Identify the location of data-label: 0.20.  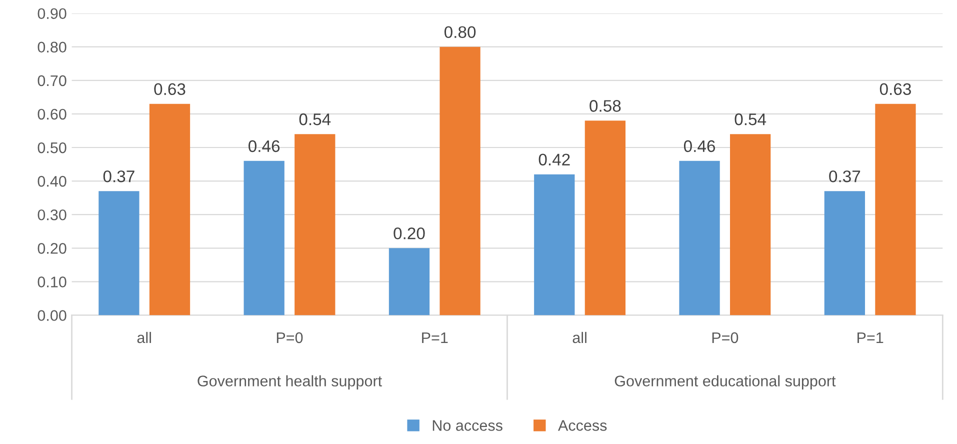
(409, 233).